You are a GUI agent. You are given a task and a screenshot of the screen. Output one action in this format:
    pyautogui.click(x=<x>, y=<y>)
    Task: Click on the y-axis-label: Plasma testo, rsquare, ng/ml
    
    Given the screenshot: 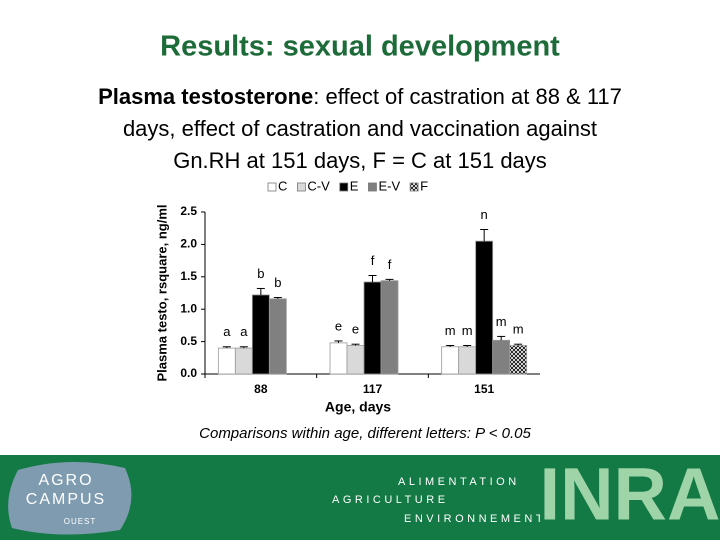 What is the action you would take?
    pyautogui.click(x=161, y=292)
    